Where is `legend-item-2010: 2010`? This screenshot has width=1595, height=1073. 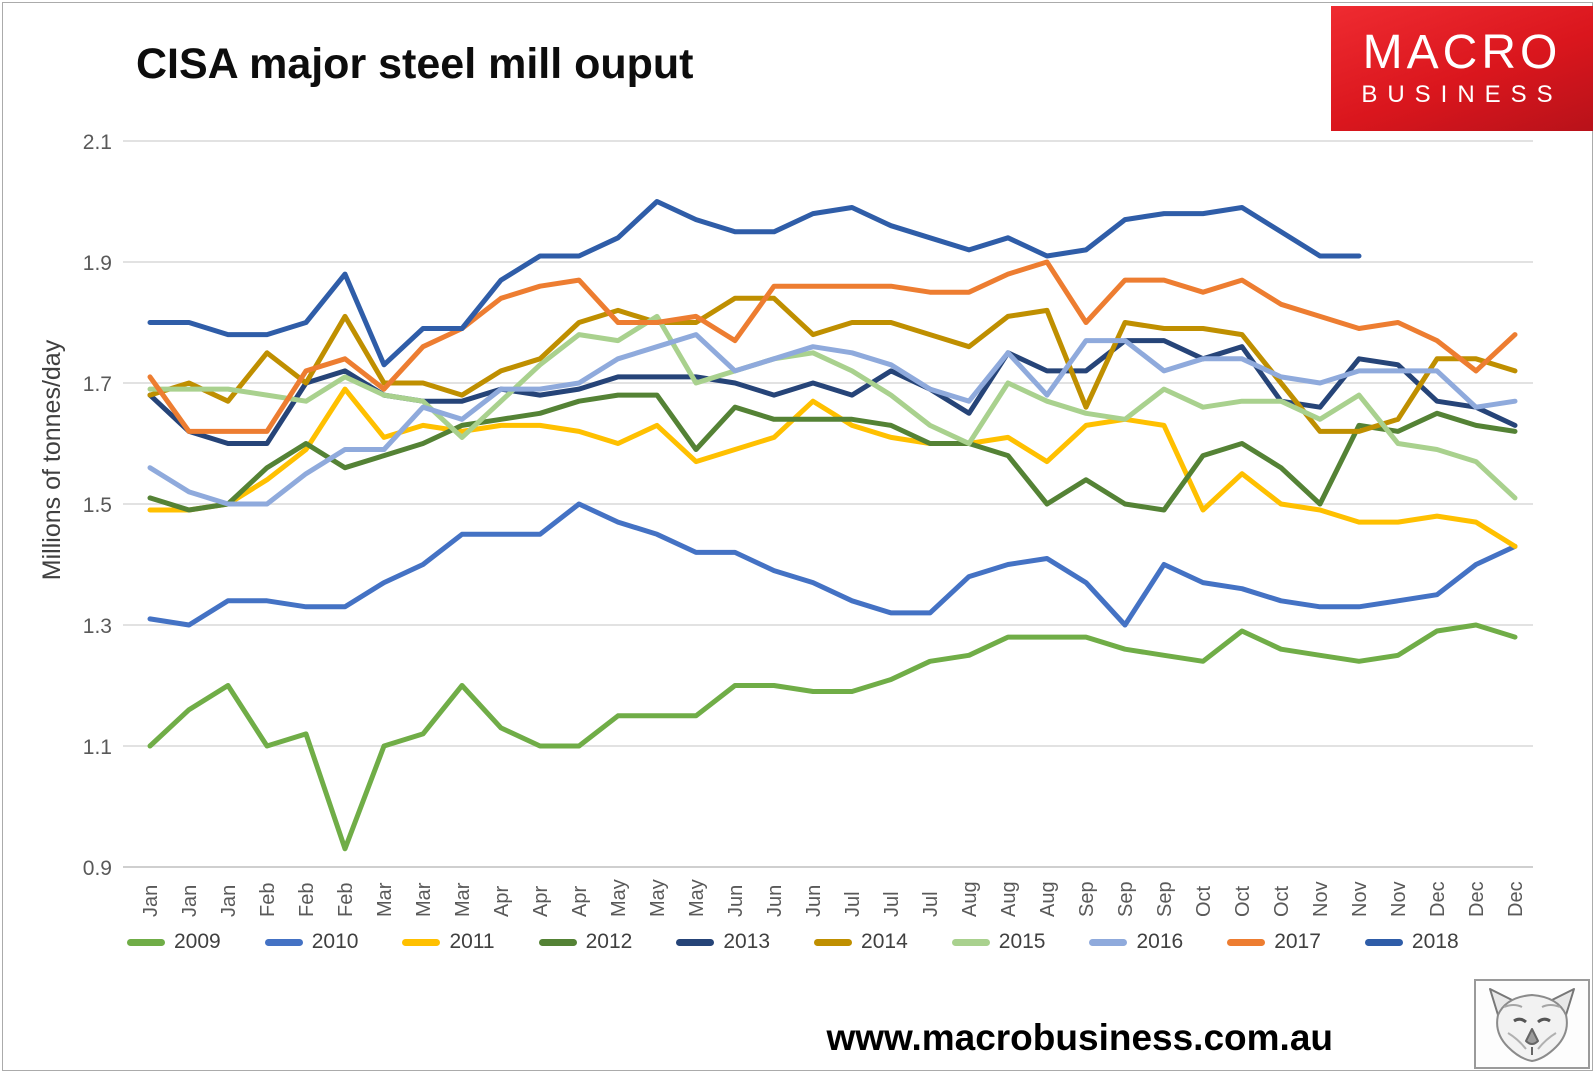 legend-item-2010: 2010 is located at coordinates (311, 942).